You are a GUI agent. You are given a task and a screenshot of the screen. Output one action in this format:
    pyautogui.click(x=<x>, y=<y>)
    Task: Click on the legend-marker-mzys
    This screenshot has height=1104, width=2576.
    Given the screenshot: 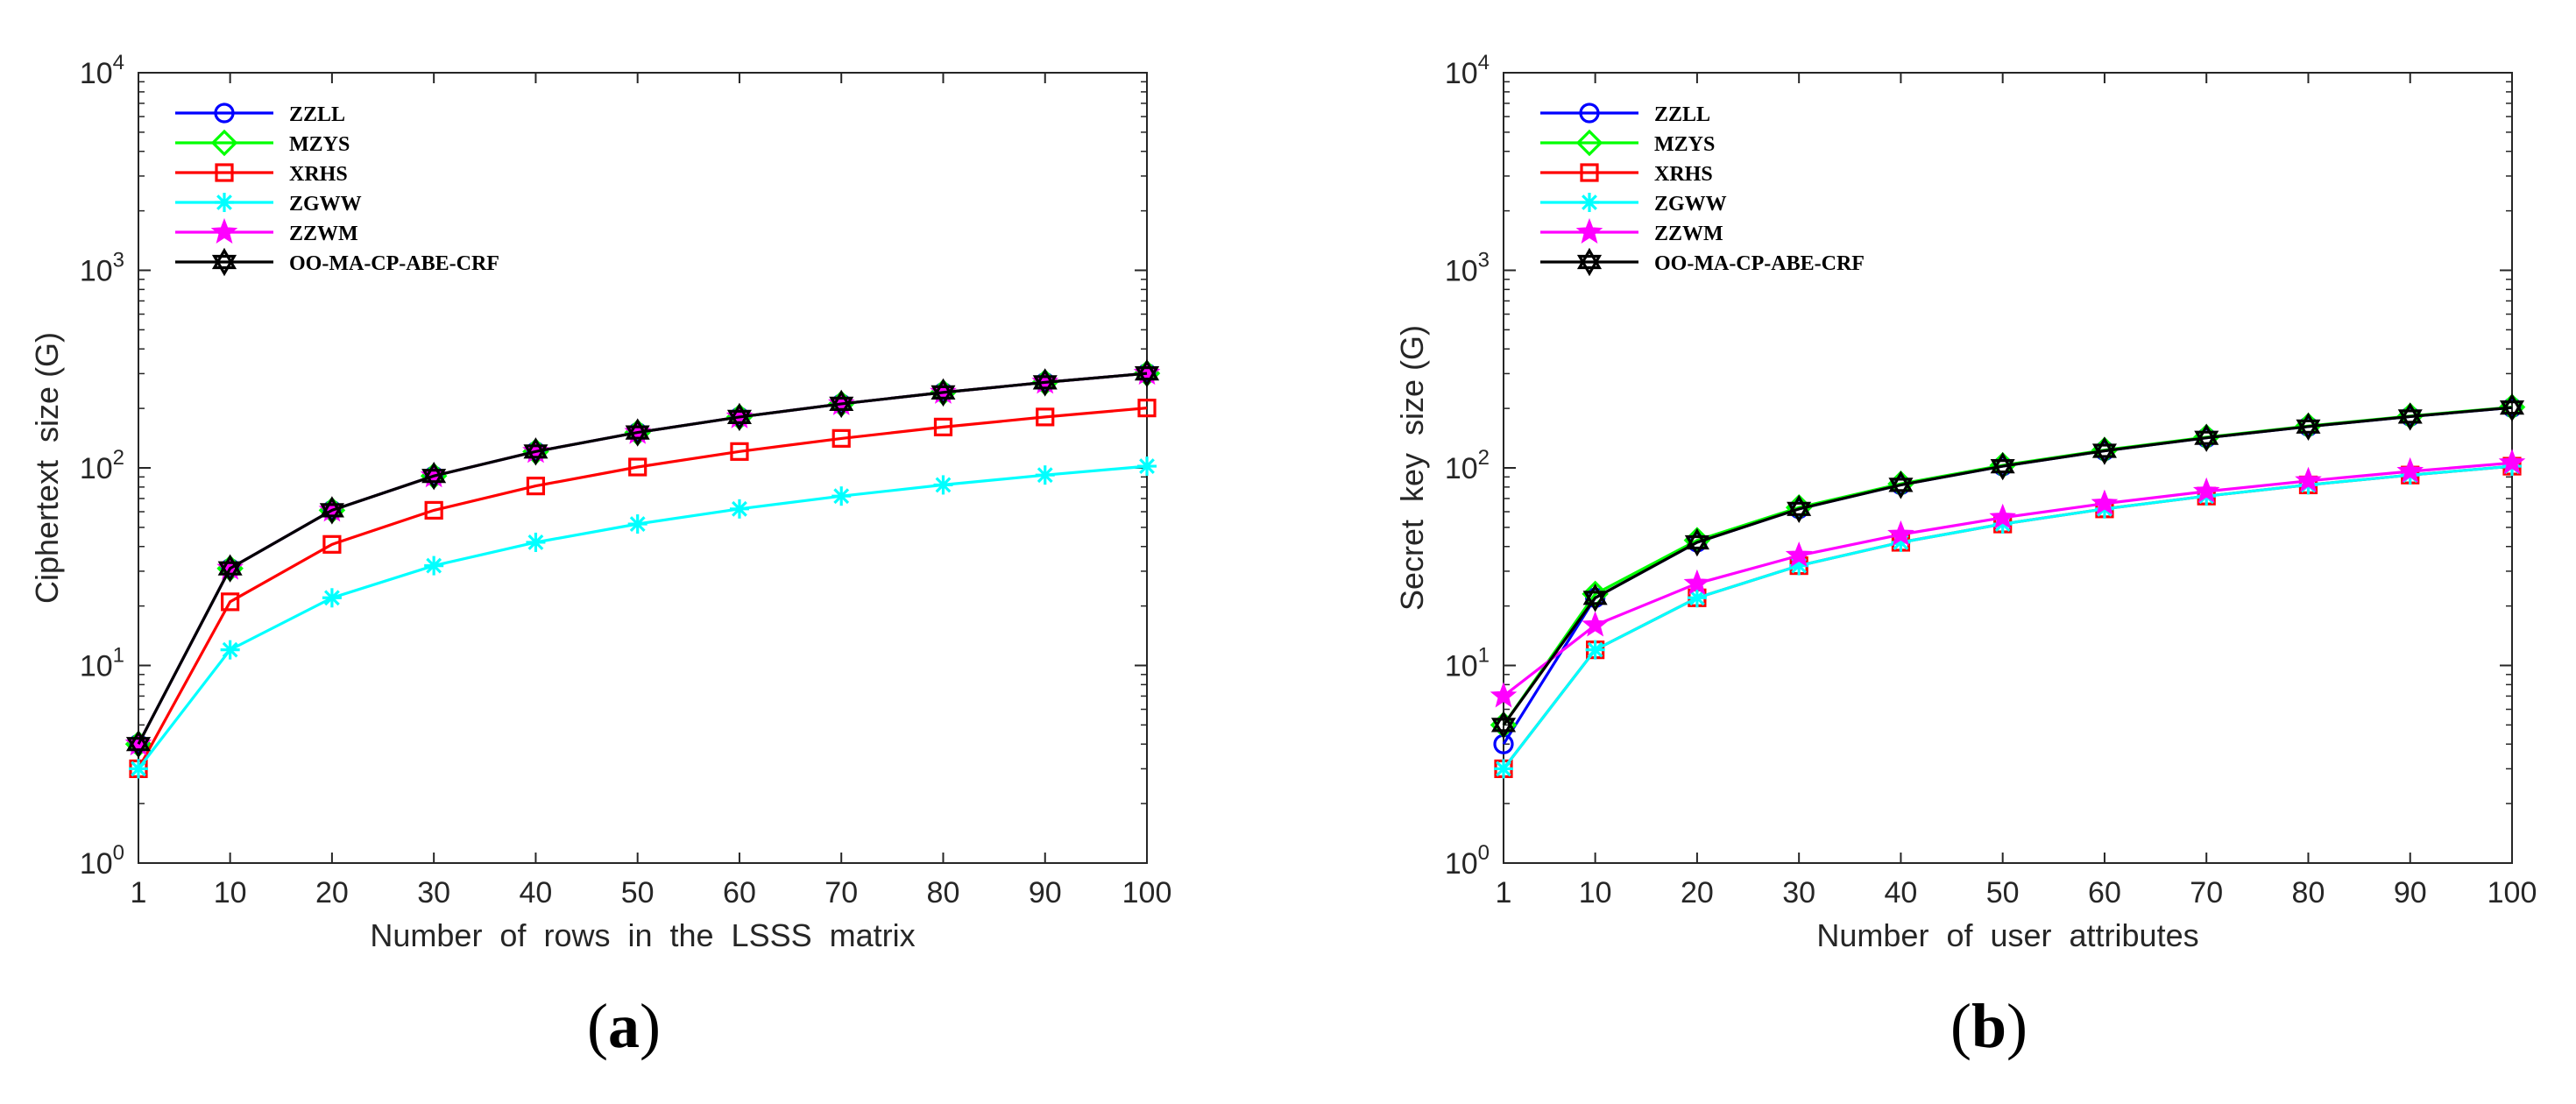 What is the action you would take?
    pyautogui.click(x=224, y=143)
    